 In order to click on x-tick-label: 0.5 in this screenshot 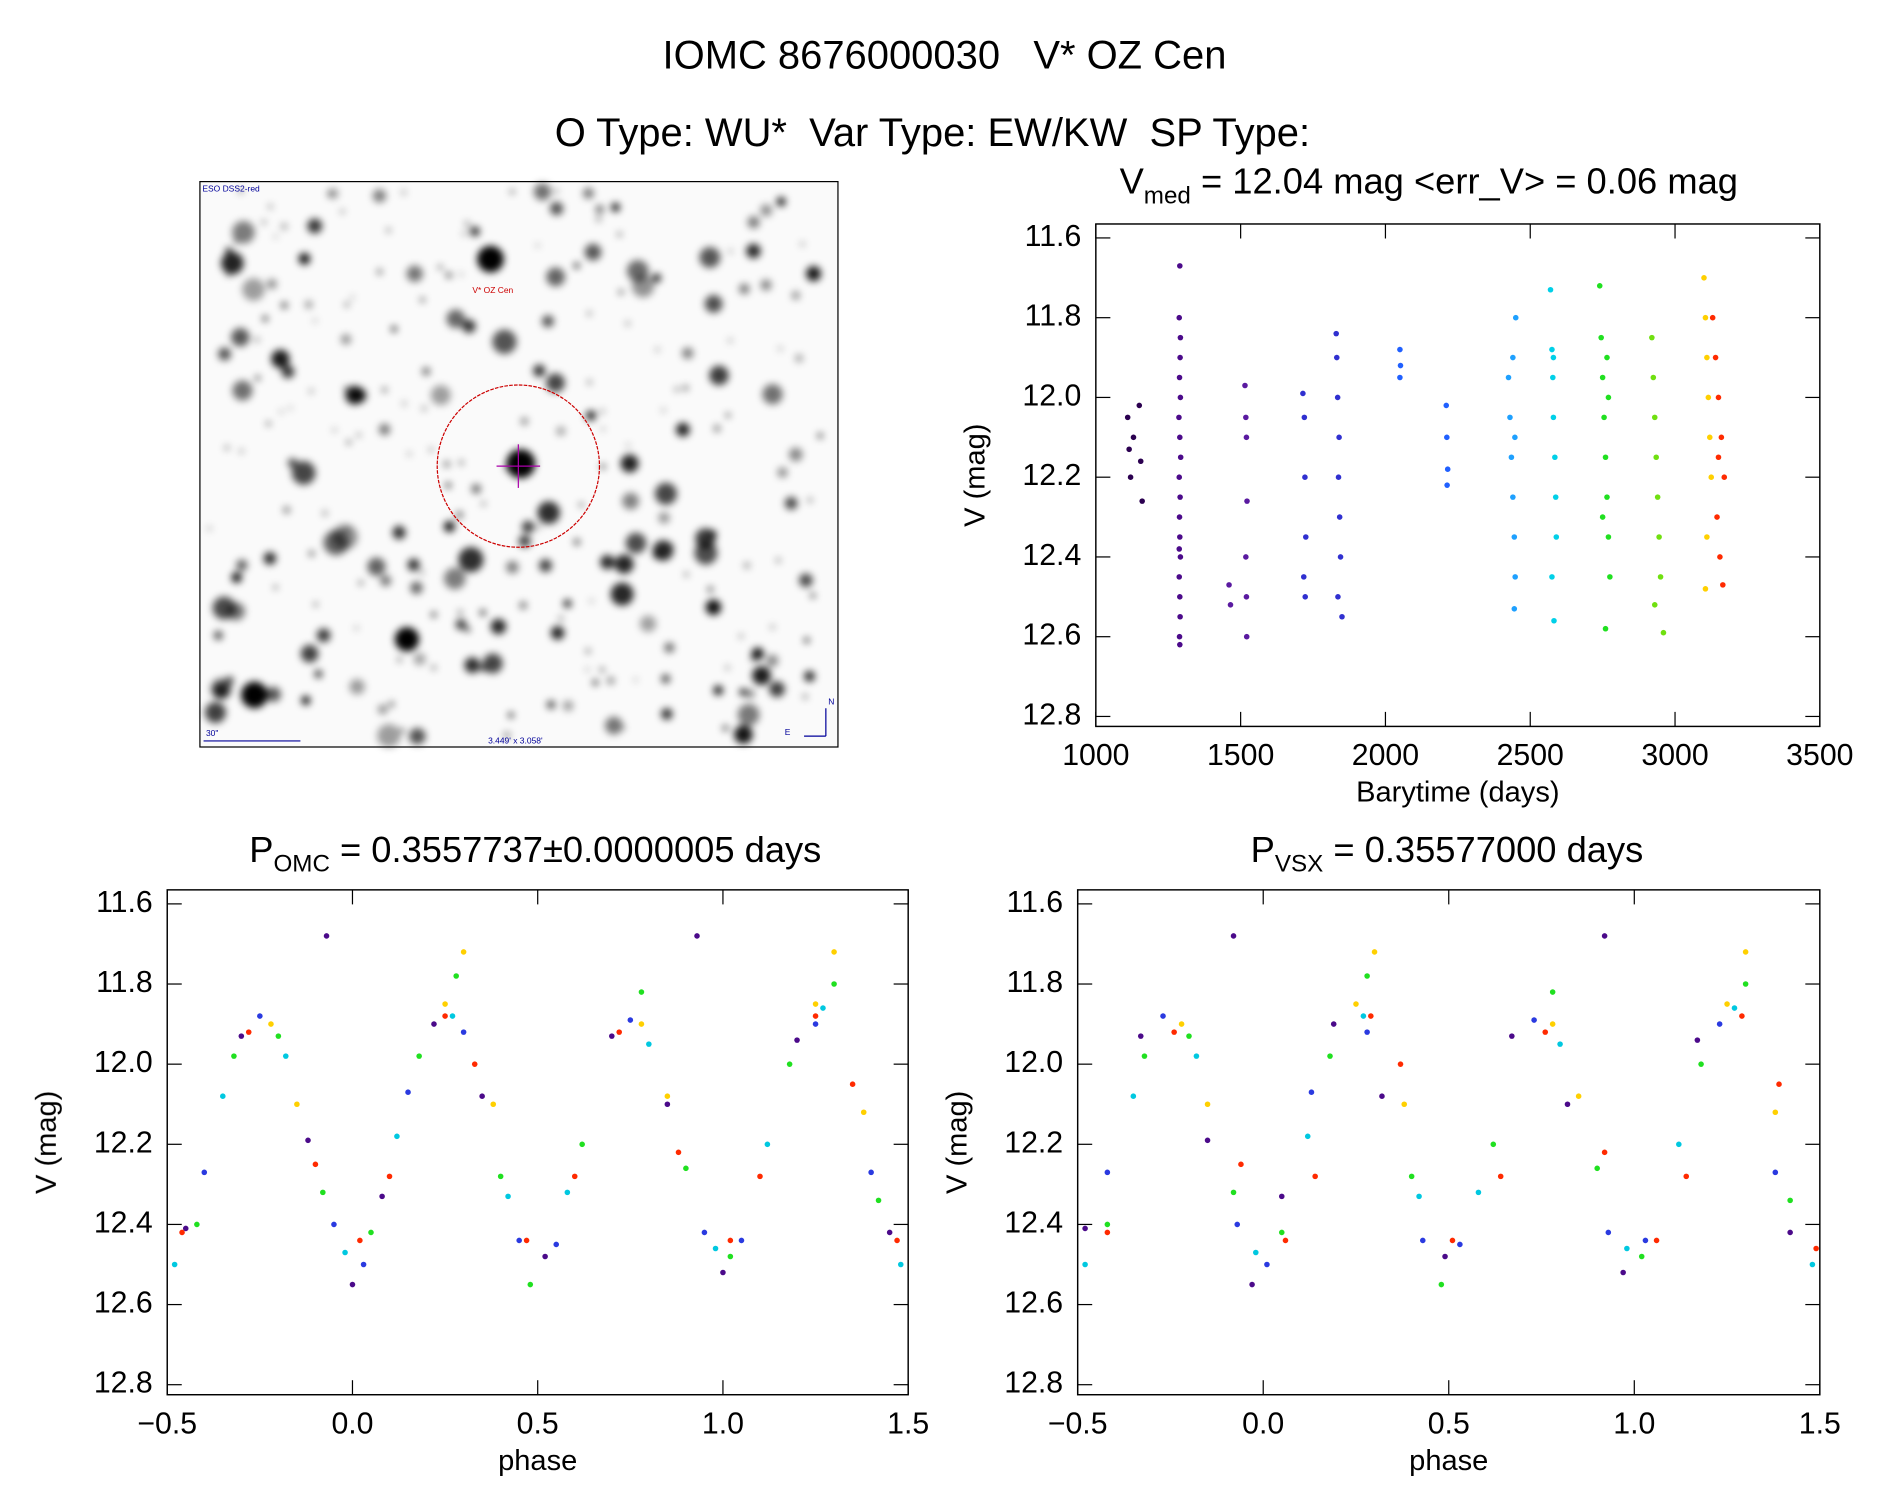, I will do `click(1449, 1423)`.